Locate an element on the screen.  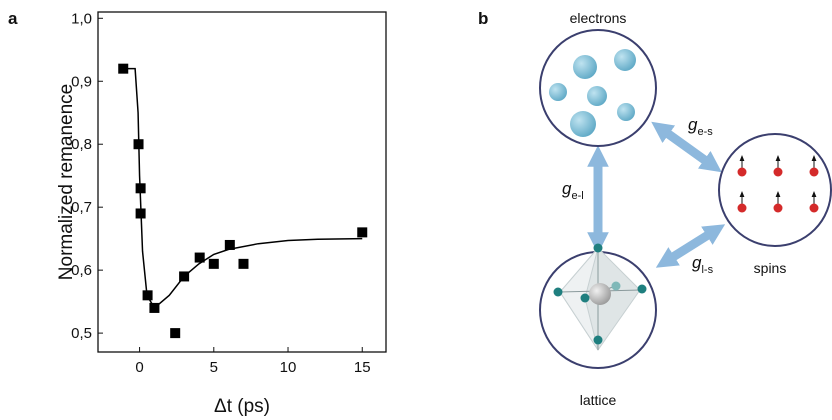
octahedron is located at coordinates (600, 297).